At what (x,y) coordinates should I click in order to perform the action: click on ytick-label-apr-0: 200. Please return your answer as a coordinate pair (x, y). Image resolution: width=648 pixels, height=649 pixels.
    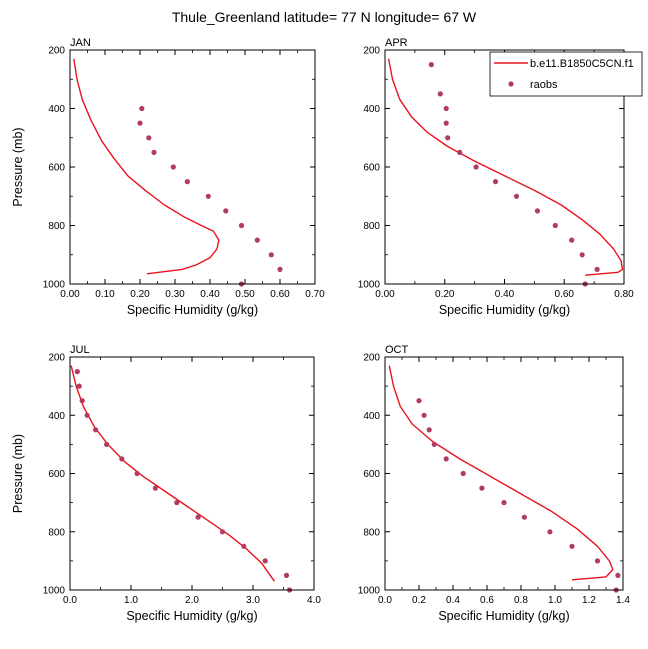
    Looking at the image, I should click on (371, 51).